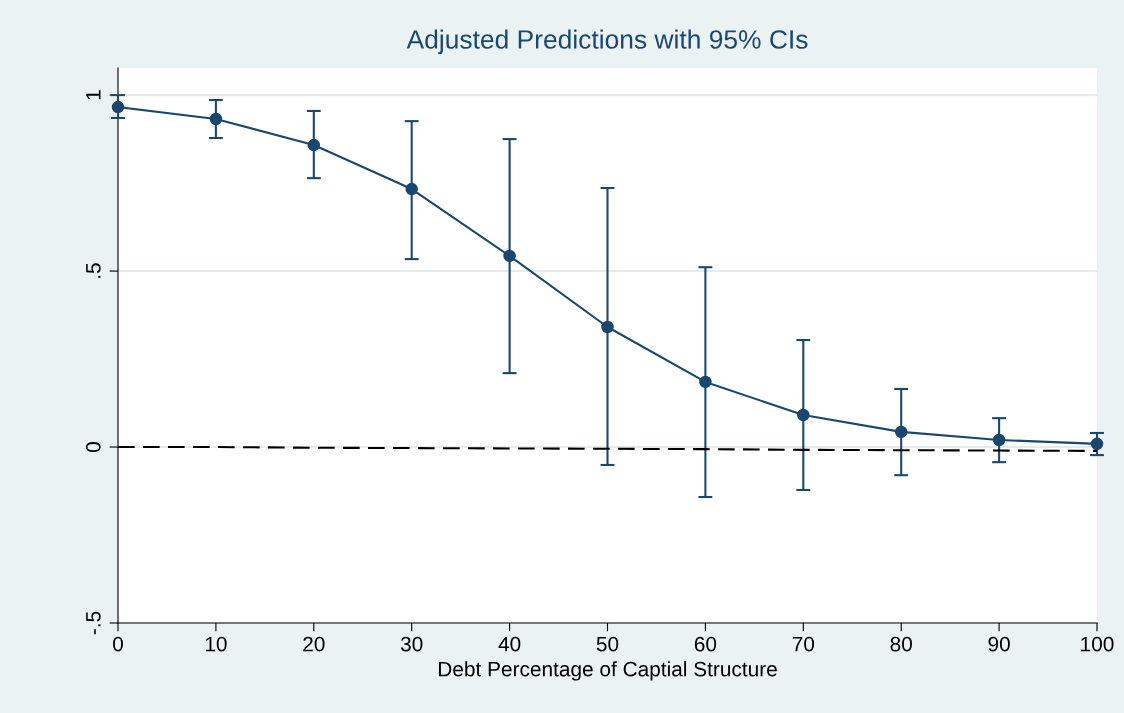 This screenshot has height=713, width=1124. I want to click on x-tick-label: 60, so click(705, 644).